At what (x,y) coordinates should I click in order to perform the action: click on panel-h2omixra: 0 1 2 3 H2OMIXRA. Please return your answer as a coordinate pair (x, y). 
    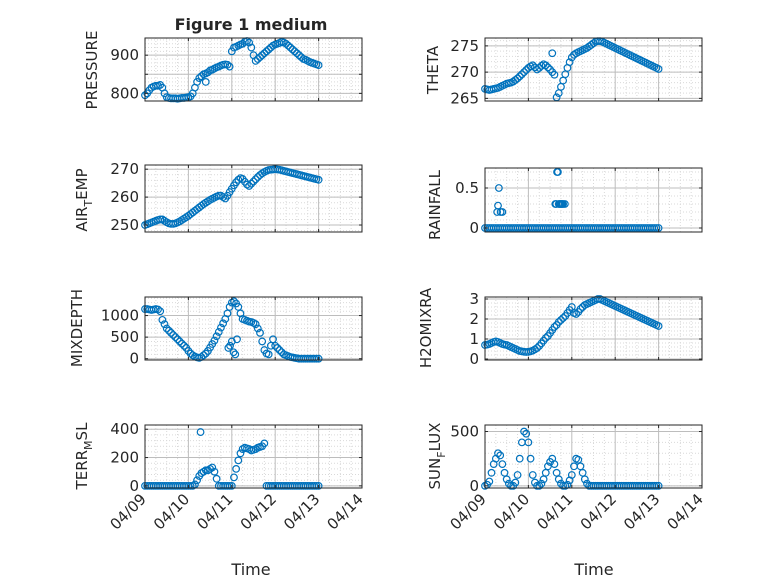
    Looking at the image, I should click on (560, 327).